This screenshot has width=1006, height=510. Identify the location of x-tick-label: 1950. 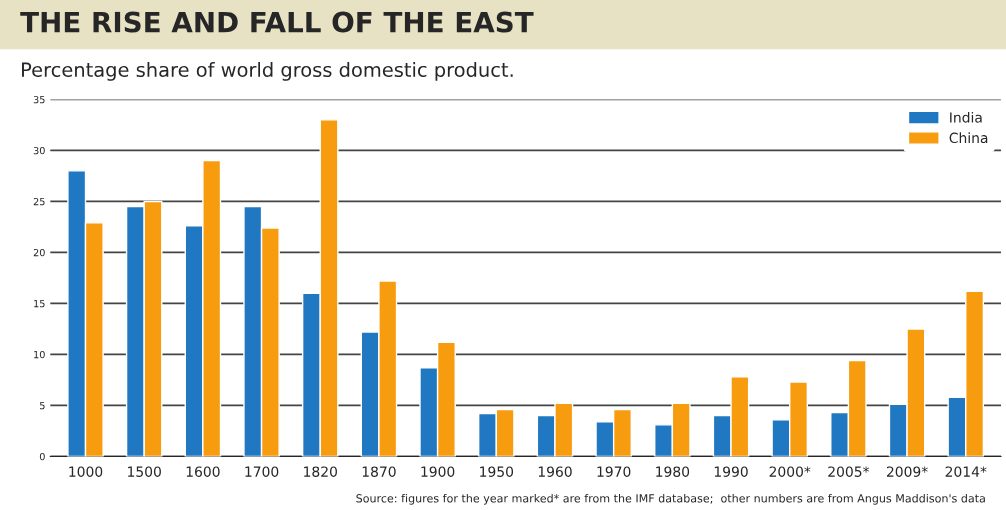
(497, 471).